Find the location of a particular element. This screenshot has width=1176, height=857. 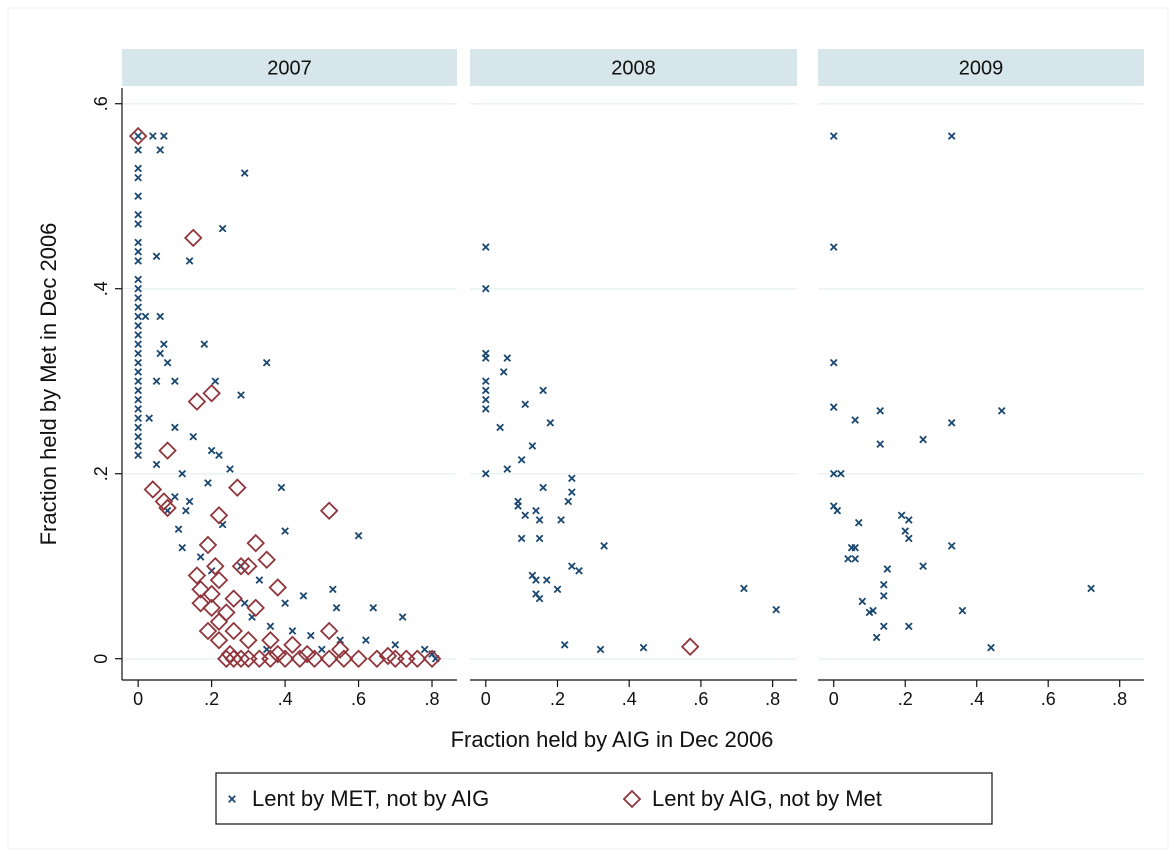

x-tick-label: .8 is located at coordinates (1119, 699).